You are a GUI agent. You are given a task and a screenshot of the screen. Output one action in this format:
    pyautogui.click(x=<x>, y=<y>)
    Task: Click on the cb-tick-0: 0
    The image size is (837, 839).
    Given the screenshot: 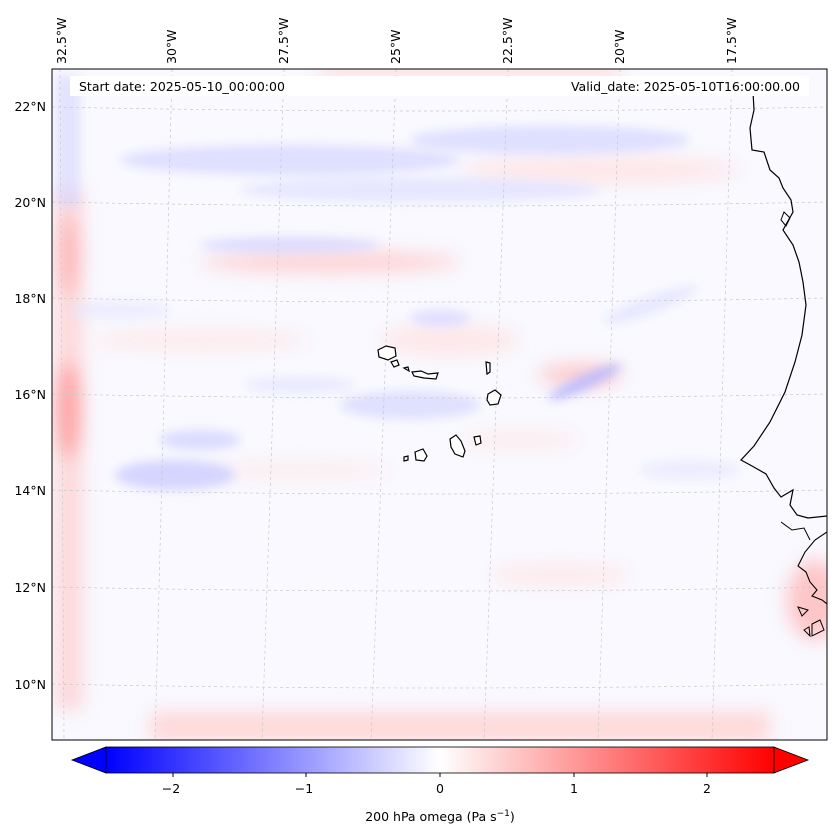 What is the action you would take?
    pyautogui.click(x=440, y=788)
    